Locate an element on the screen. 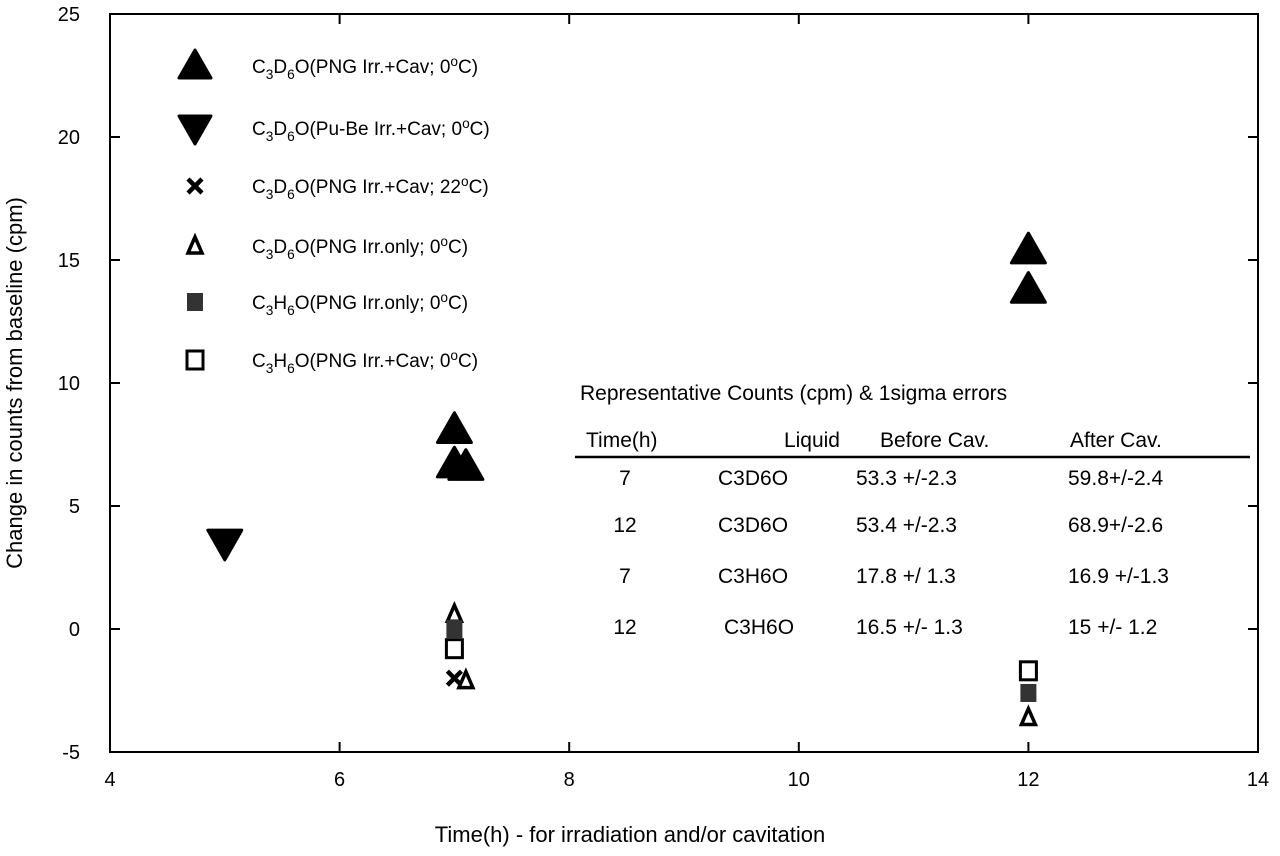 The image size is (1280, 856). legend-label: C3H6O(PNG Irr.only; 0oC) is located at coordinates (360, 304).